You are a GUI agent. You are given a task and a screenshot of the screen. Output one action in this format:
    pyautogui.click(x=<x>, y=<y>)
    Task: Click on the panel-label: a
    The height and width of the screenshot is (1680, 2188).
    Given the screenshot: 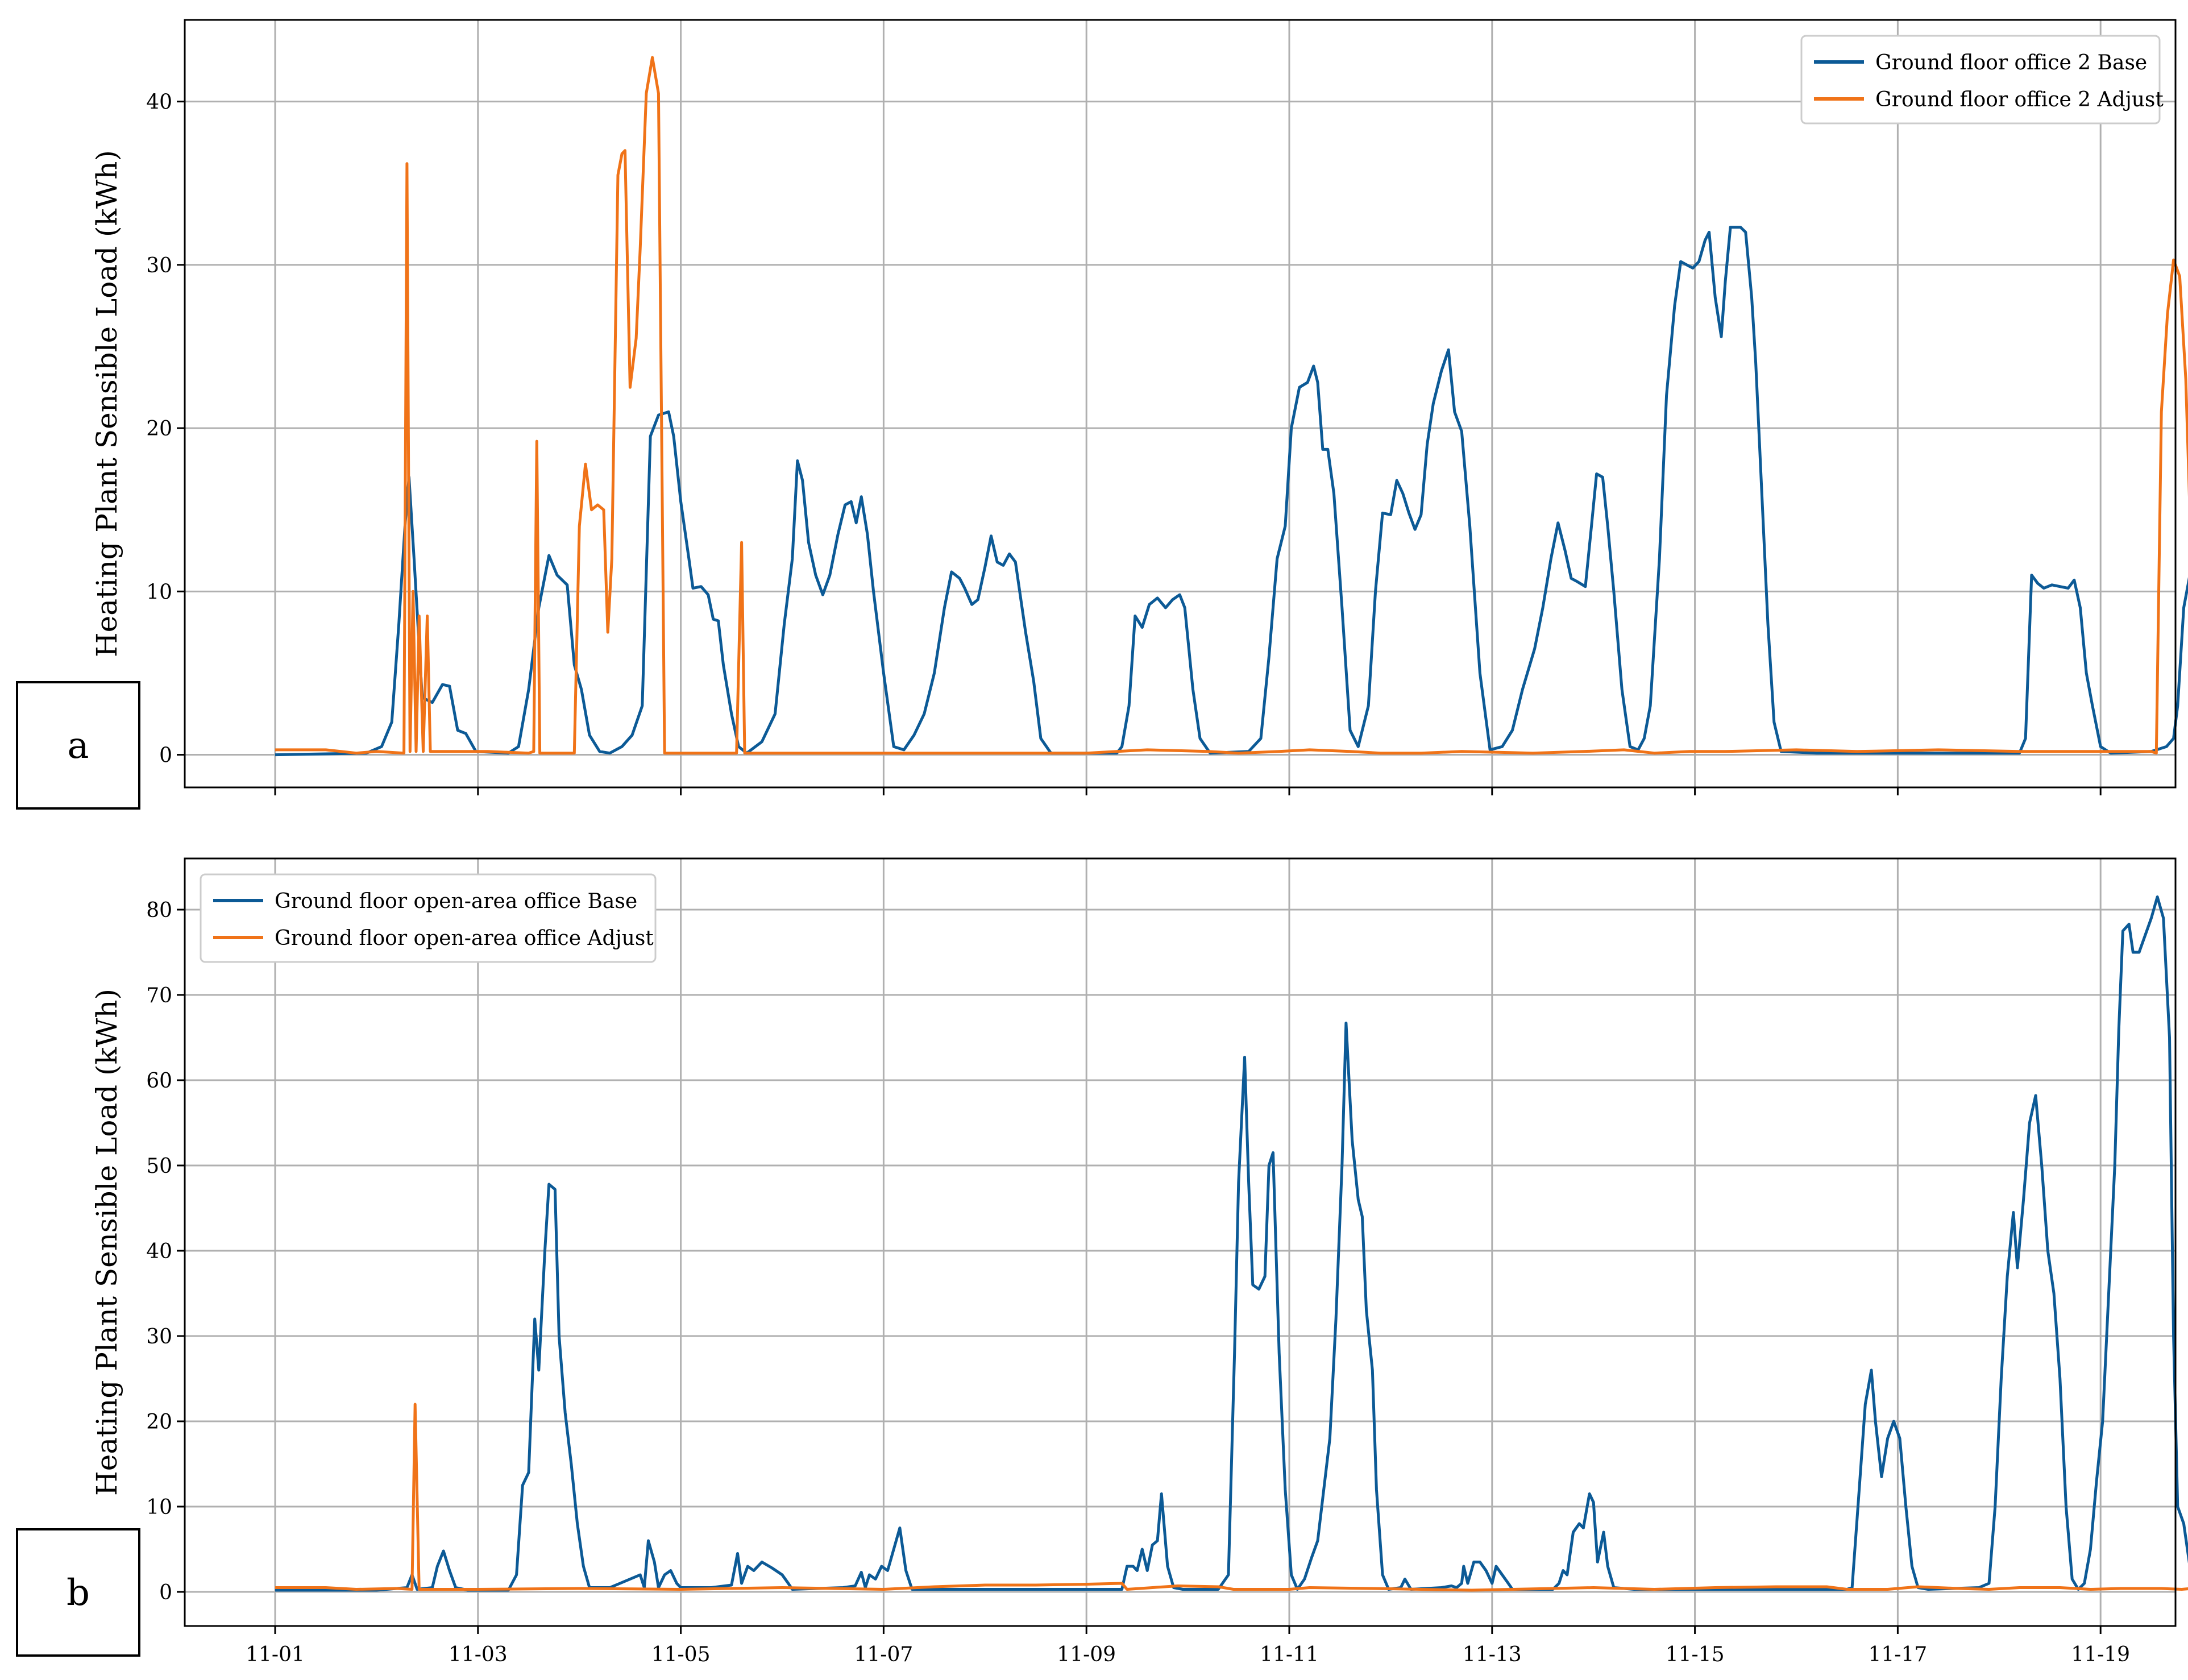 What is the action you would take?
    pyautogui.click(x=78, y=746)
    